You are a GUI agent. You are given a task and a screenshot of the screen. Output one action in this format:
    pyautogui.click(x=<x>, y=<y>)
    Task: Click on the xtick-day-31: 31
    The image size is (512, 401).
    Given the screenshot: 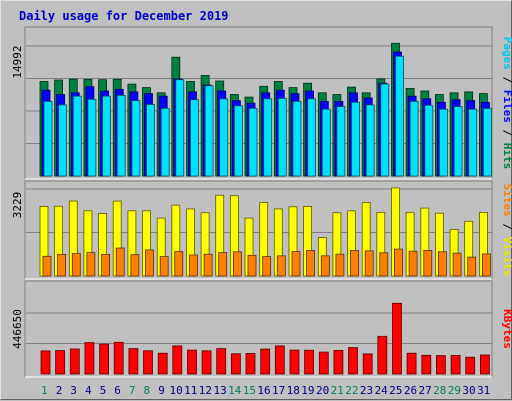 What is the action you would take?
    pyautogui.click(x=483, y=390)
    